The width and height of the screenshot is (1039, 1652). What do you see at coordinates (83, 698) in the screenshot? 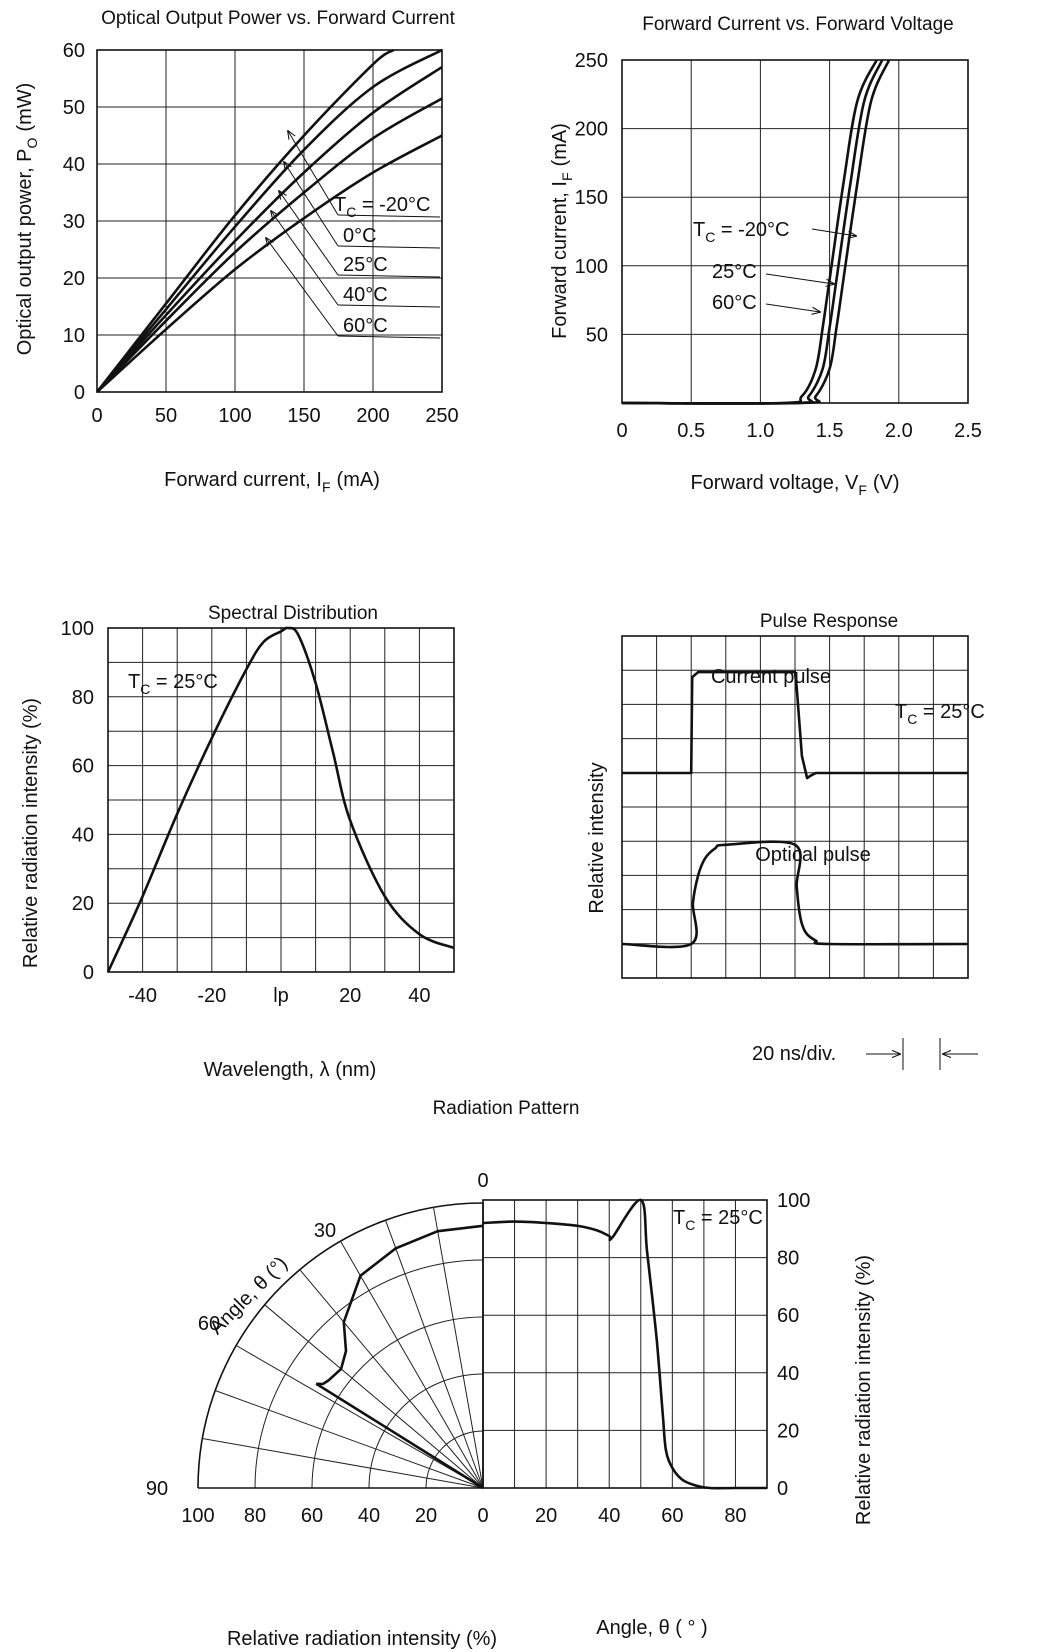
I see `y-tick-label: 80` at bounding box center [83, 698].